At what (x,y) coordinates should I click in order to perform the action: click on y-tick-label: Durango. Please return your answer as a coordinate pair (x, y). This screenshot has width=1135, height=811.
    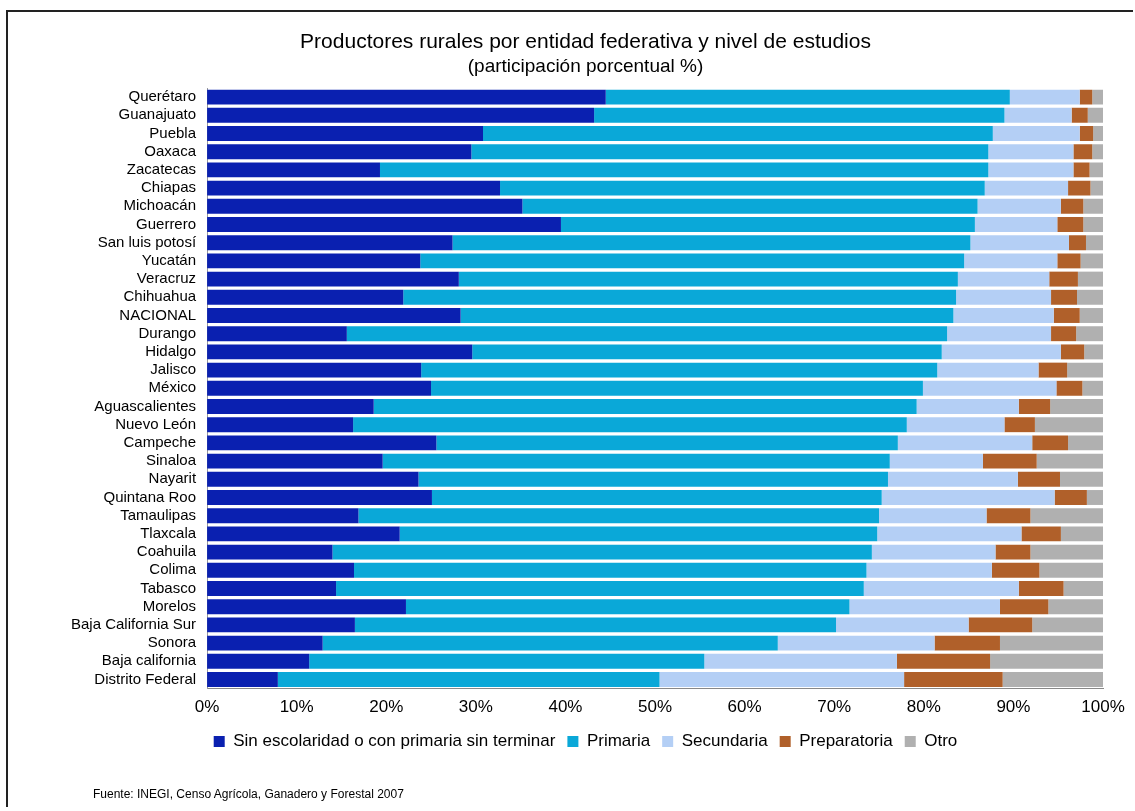
    Looking at the image, I should click on (167, 332).